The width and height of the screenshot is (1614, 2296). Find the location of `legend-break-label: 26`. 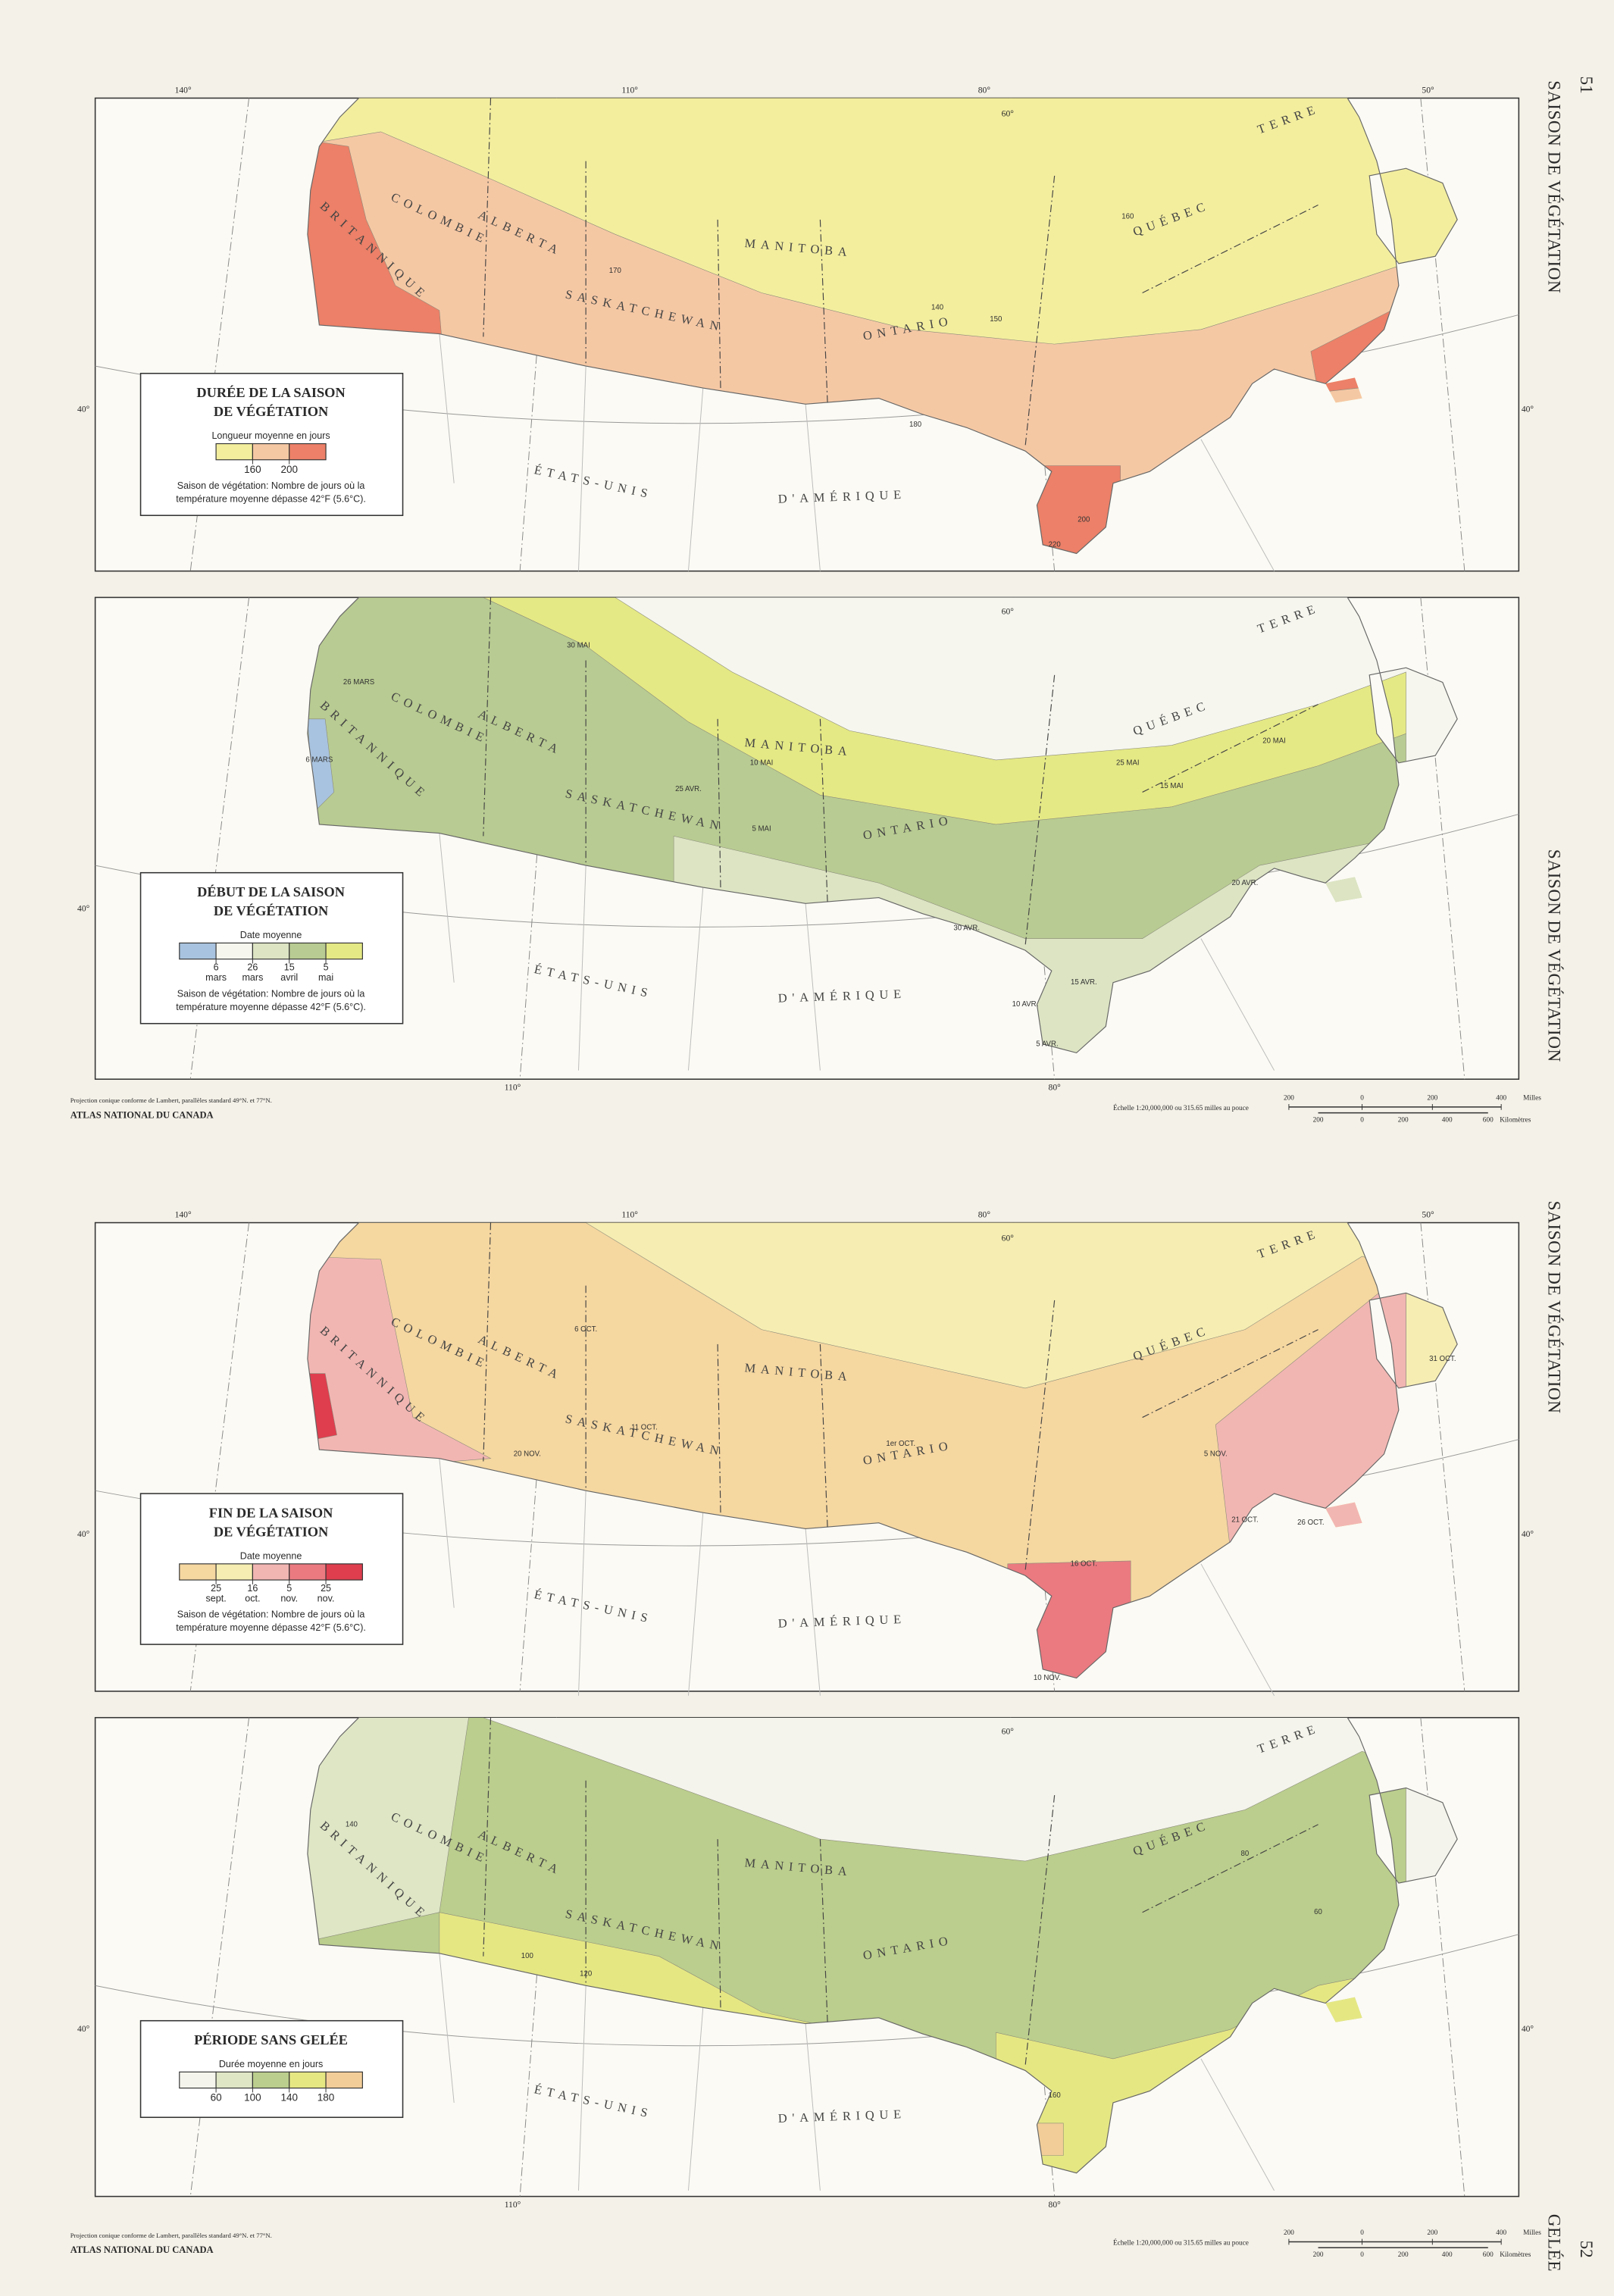

legend-break-label: 26 is located at coordinates (252, 968).